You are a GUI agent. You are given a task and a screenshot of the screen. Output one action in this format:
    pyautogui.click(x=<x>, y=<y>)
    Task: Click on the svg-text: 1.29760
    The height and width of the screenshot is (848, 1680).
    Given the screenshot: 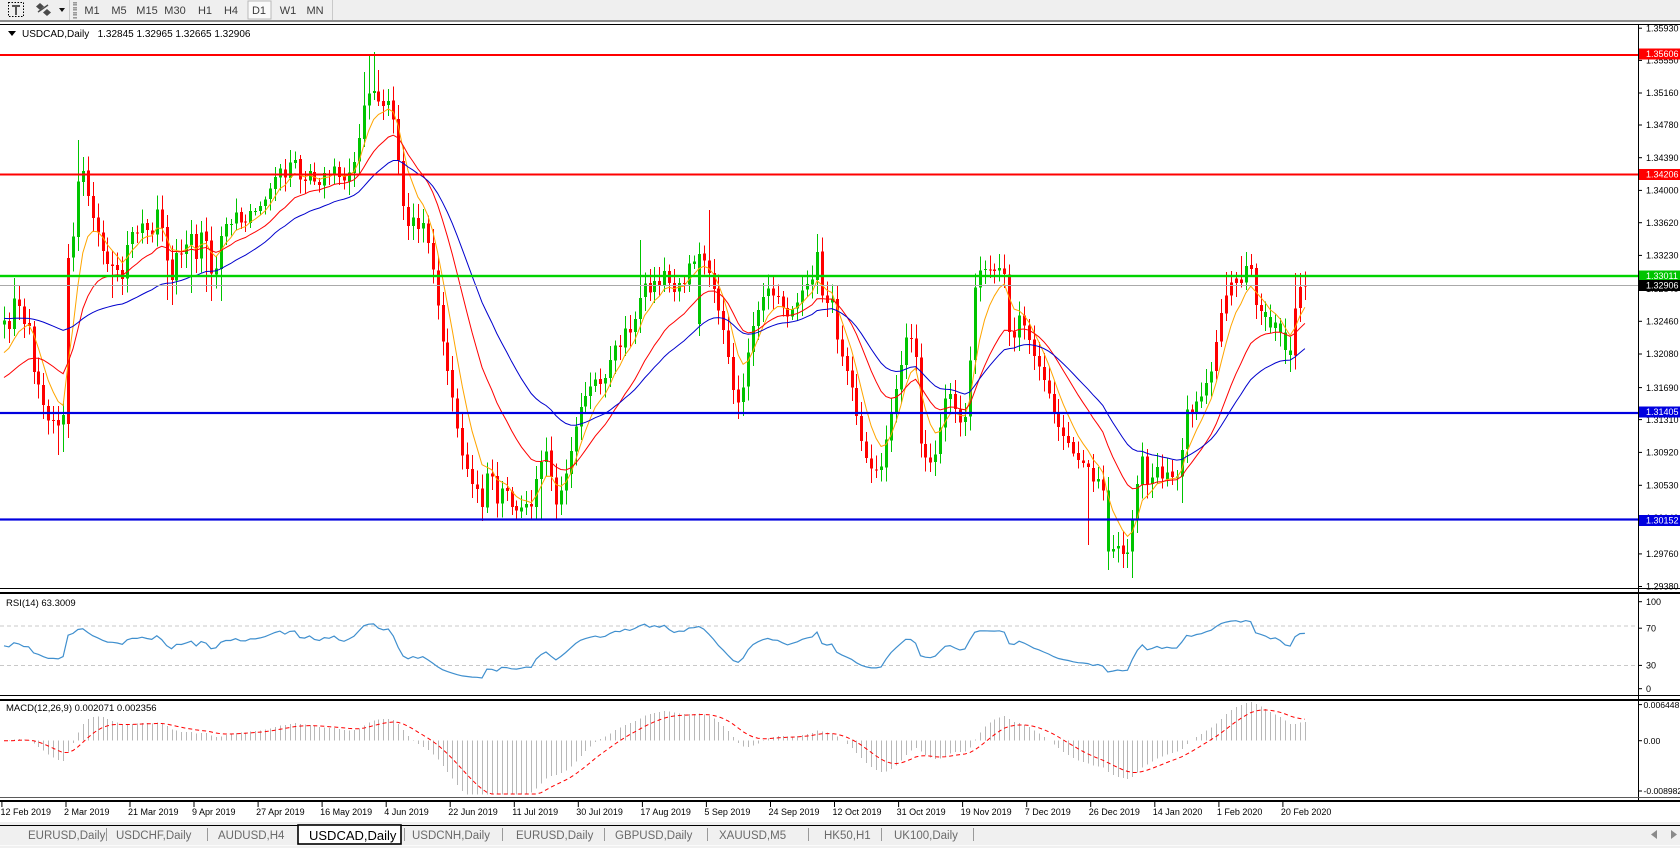 What is the action you would take?
    pyautogui.click(x=1662, y=554)
    